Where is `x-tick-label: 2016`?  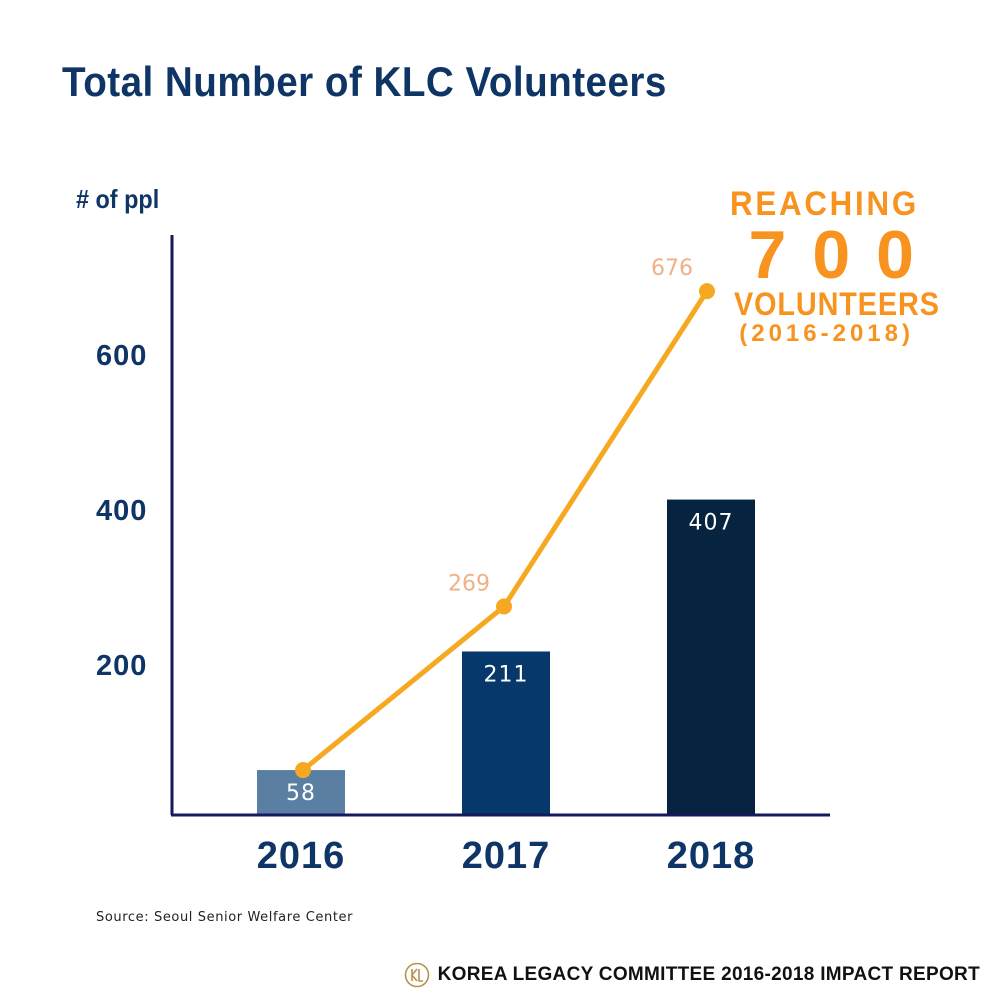
x-tick-label: 2016 is located at coordinates (301, 856).